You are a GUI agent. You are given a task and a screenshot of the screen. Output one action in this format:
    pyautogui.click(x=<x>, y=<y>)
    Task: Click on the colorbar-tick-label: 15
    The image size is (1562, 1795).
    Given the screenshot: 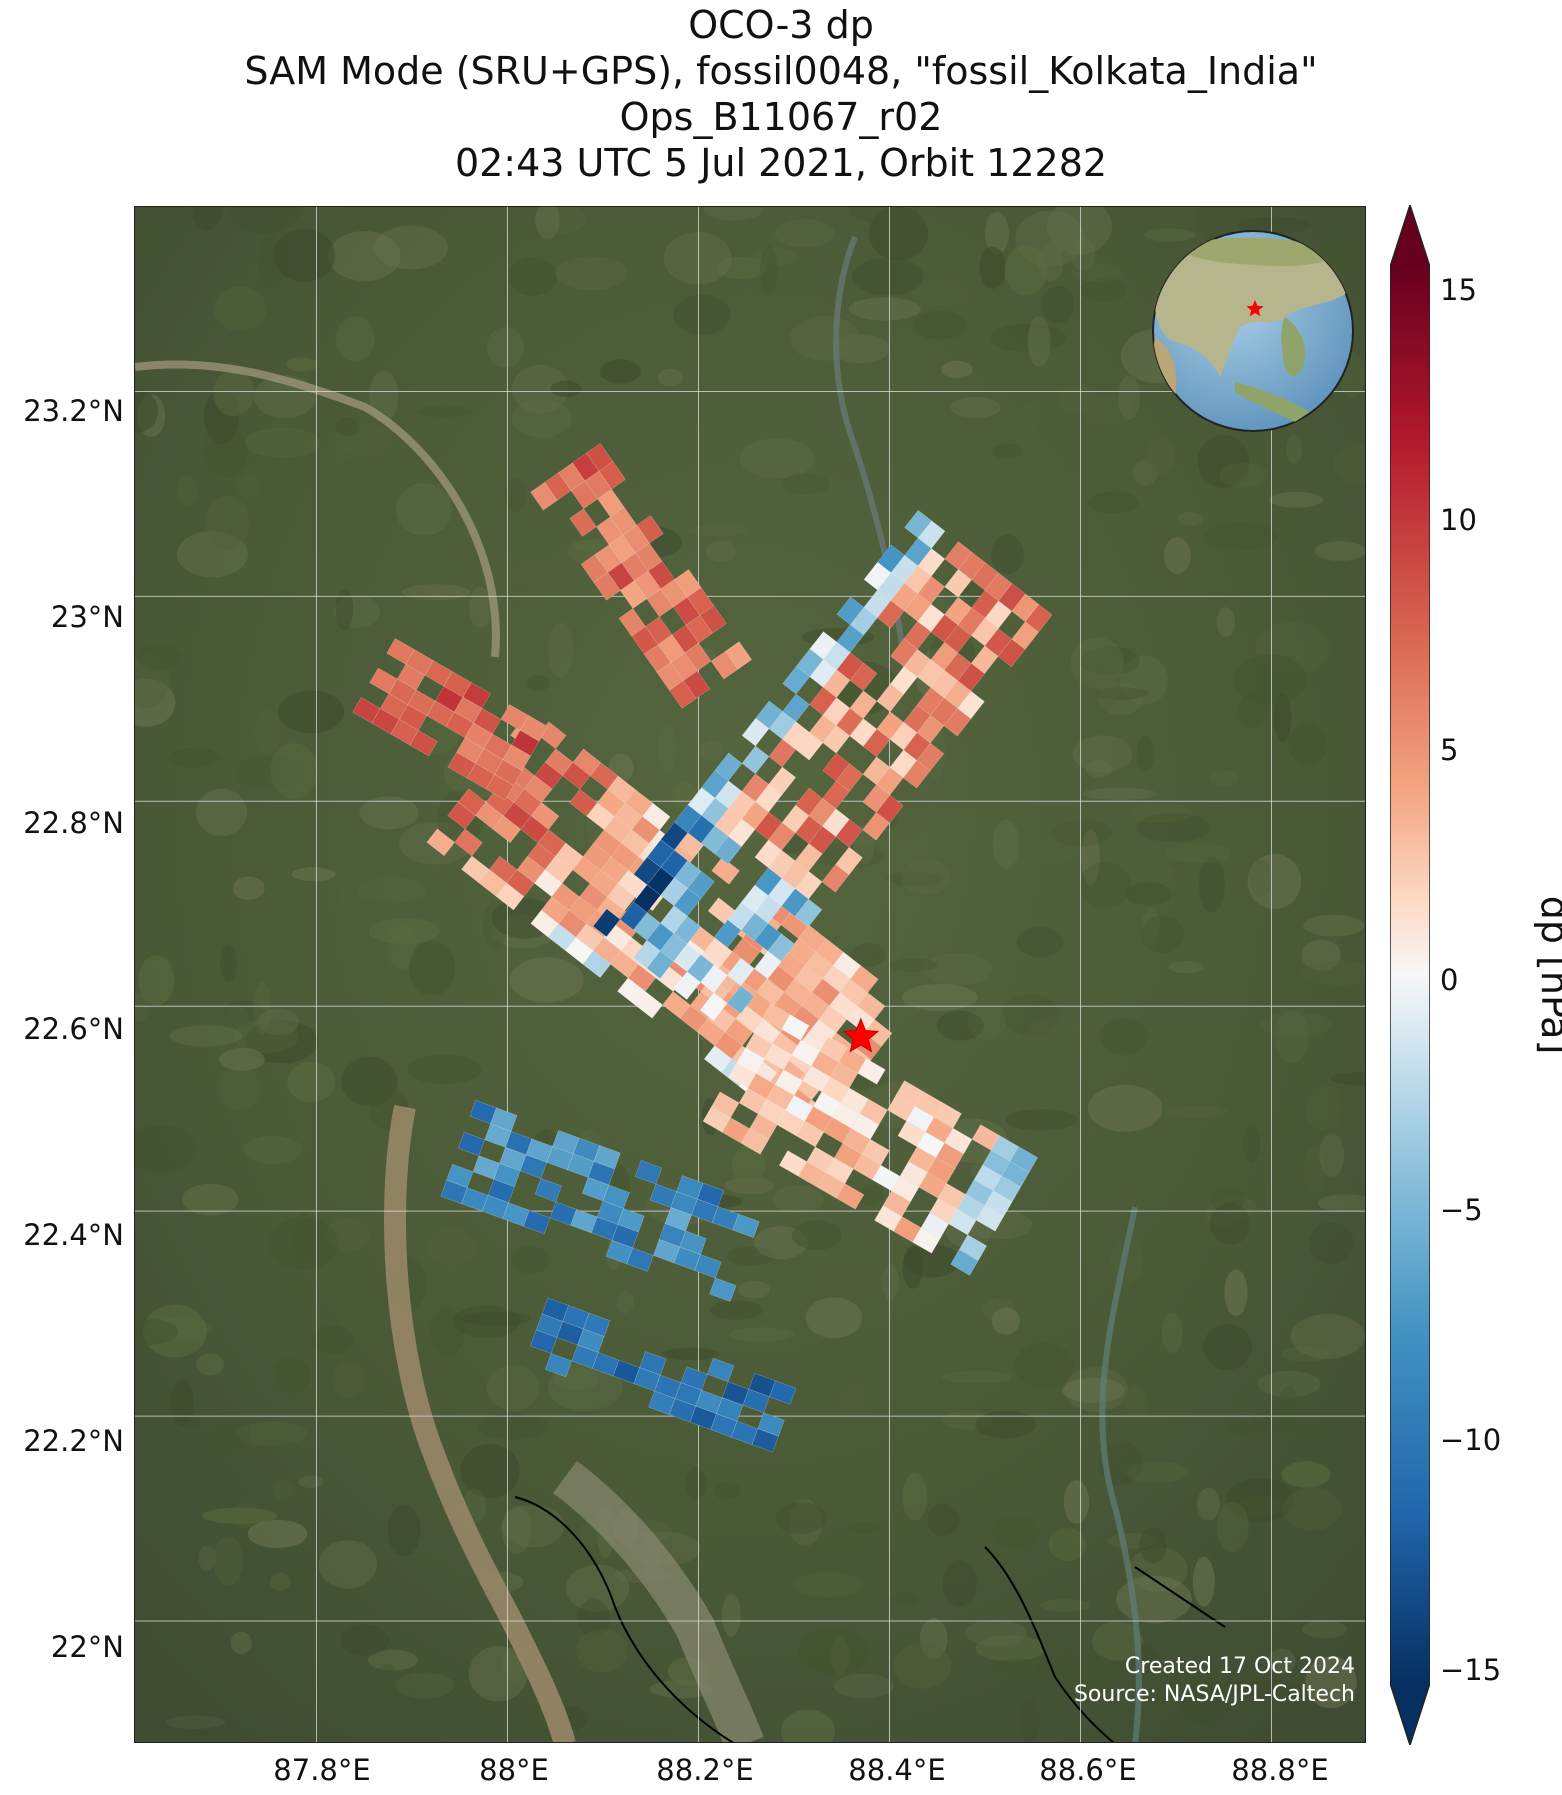 What is the action you would take?
    pyautogui.click(x=1458, y=290)
    